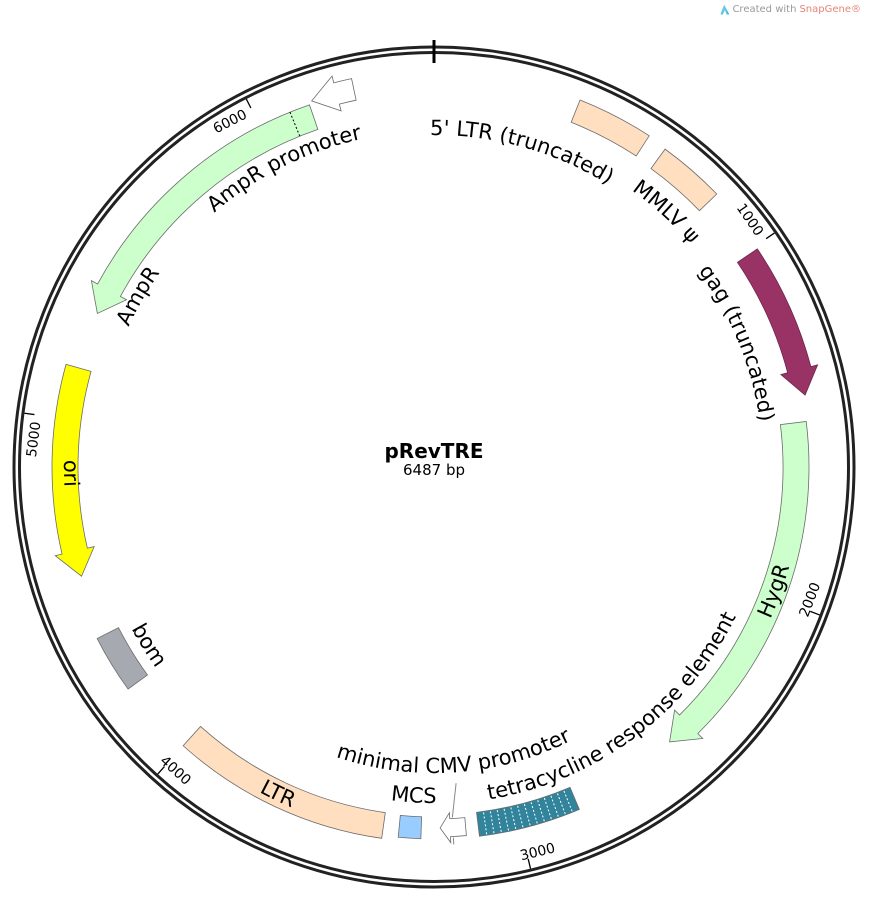 Image resolution: width=869 pixels, height=906 pixels. Describe the element at coordinates (749, 220) in the screenshot. I see `tick-label: 1000` at that location.